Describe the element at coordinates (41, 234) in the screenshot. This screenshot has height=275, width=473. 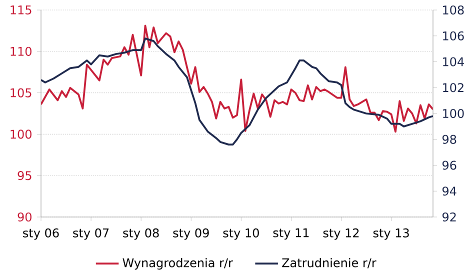
I see `x-tick-label: sty 06` at that location.